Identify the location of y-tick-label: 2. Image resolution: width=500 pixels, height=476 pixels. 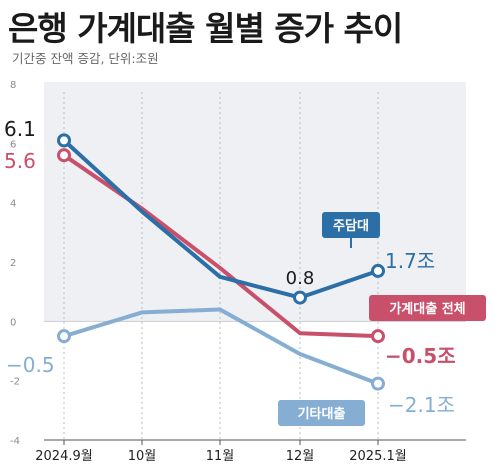
(13, 263).